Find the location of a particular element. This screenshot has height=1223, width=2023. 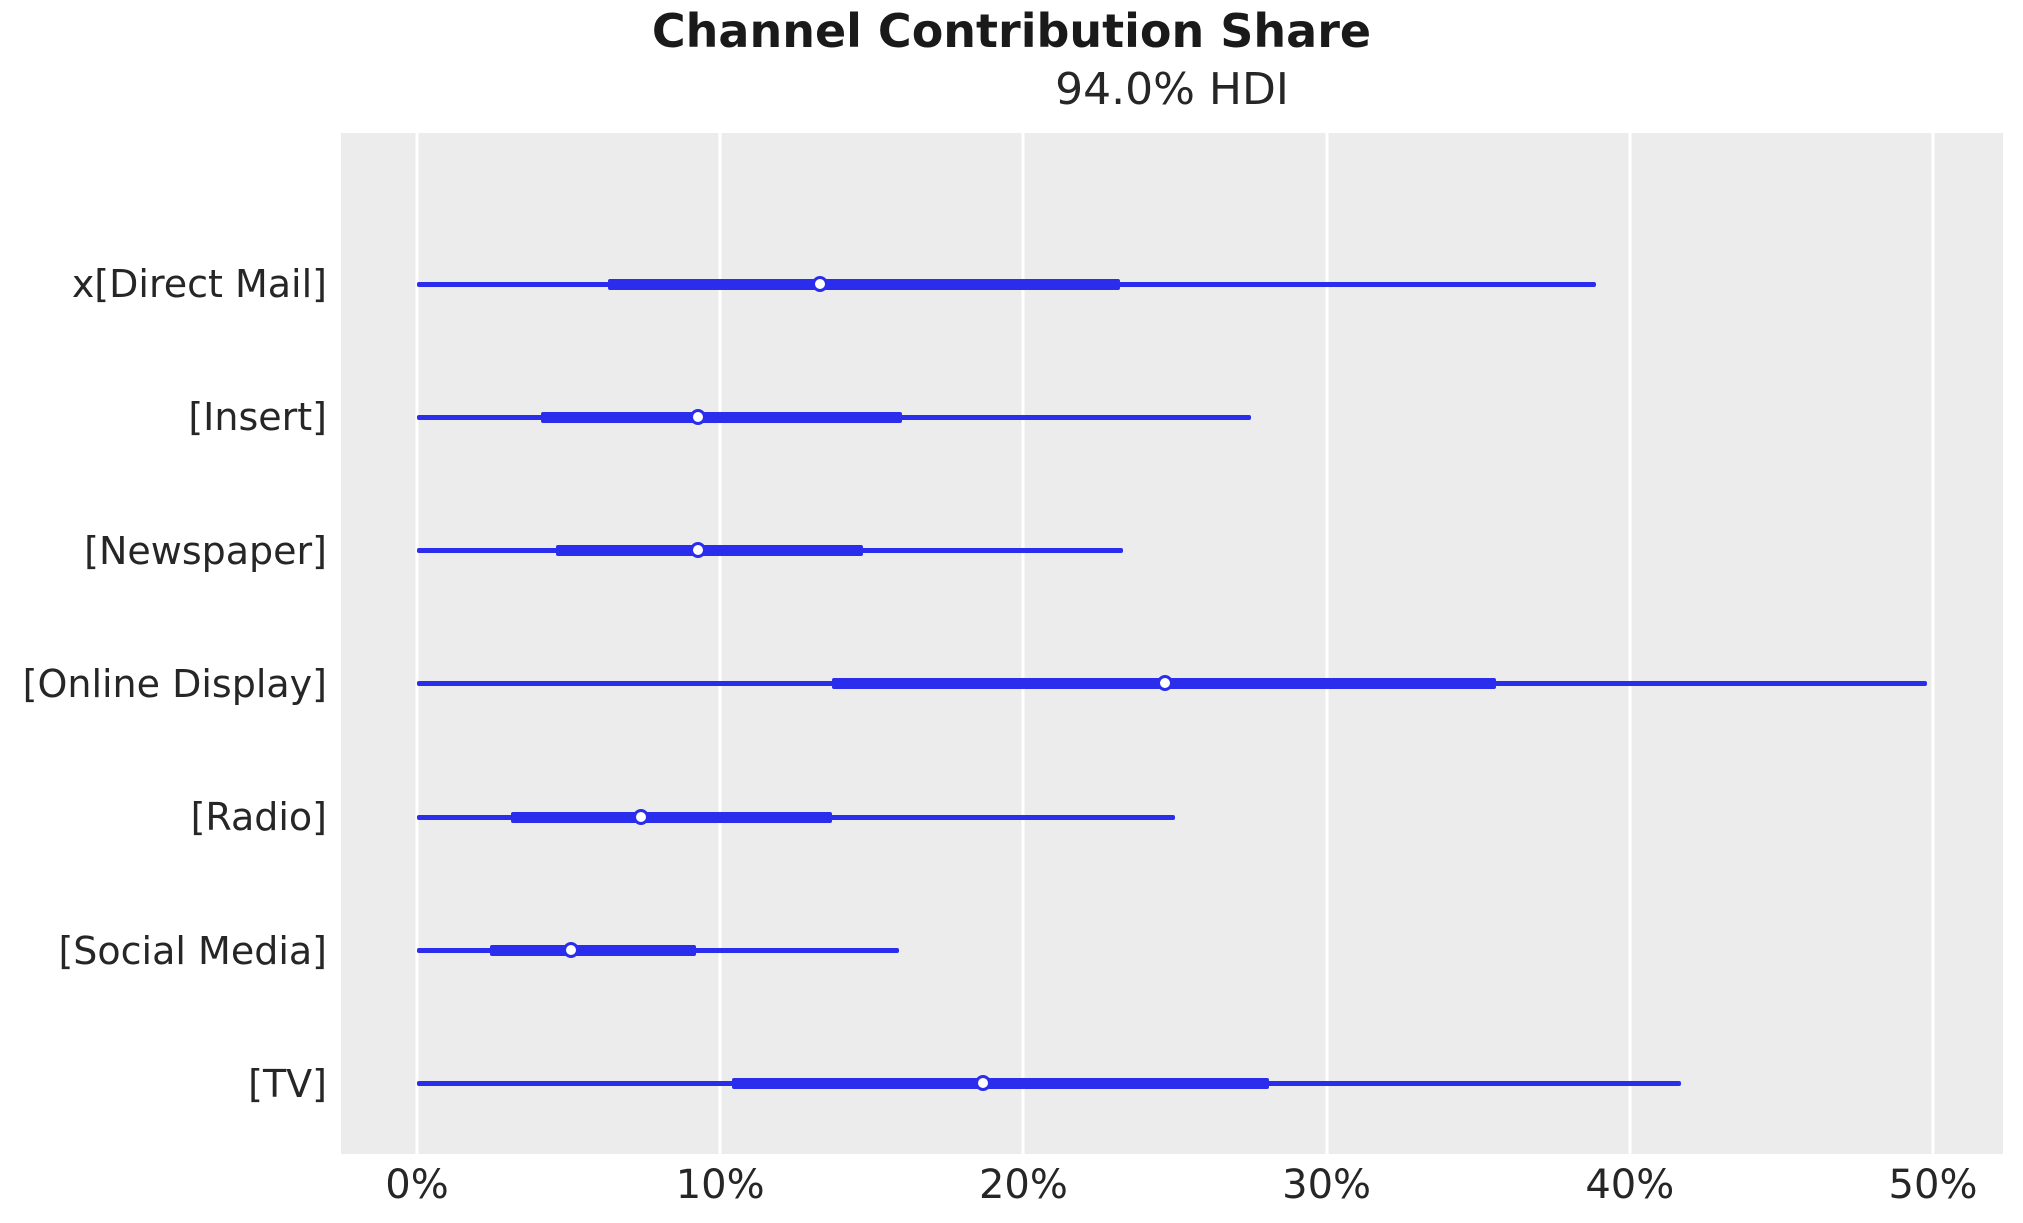

x-tick-label: 50% is located at coordinates (1933, 1185).